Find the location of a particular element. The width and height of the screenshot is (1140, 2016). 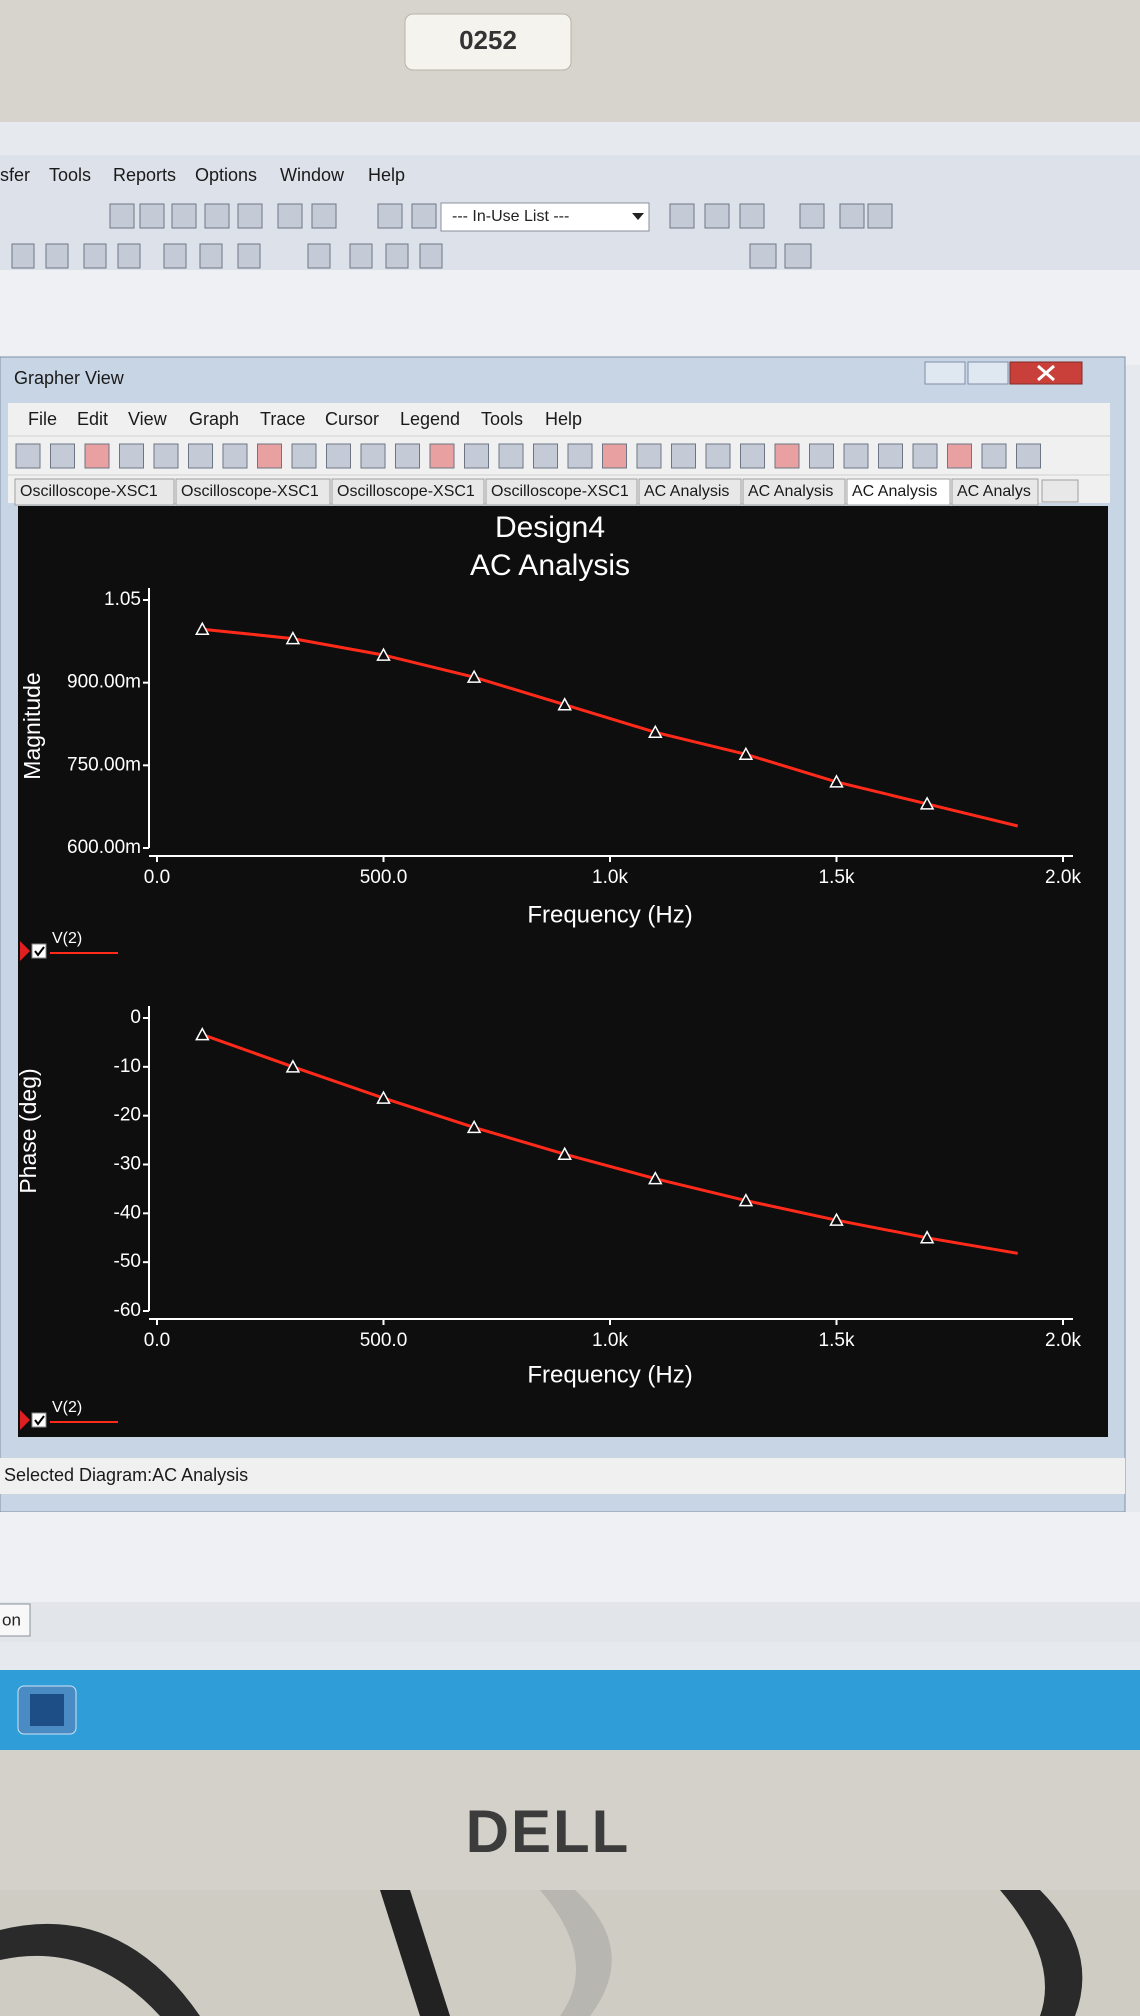

y-tick-label: -10 is located at coordinates (127, 1066).